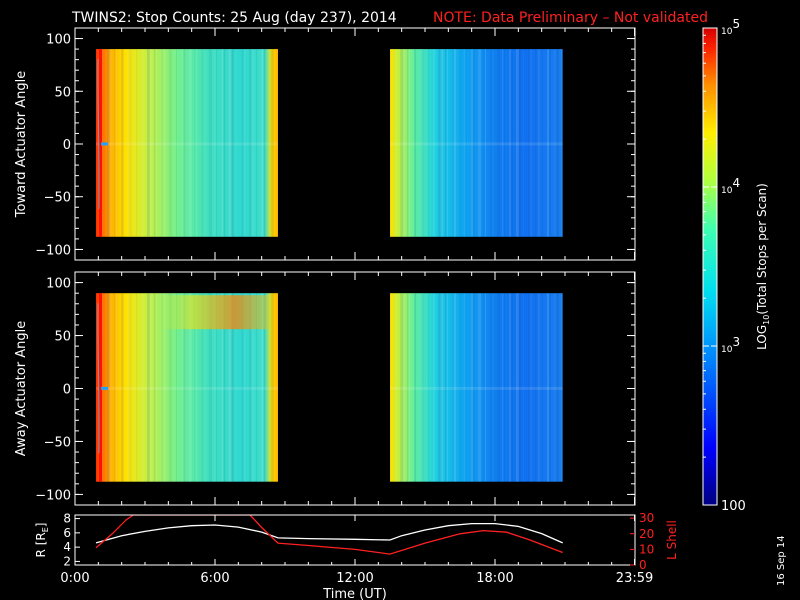 The height and width of the screenshot is (600, 800). I want to click on y-tick-label: −50, so click(57, 442).